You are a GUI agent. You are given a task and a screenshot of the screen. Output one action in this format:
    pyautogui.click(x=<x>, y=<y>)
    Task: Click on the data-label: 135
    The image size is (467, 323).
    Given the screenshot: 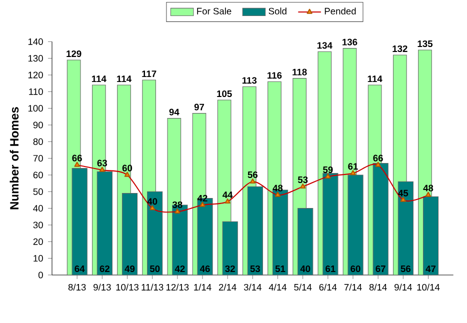 What is the action you would take?
    pyautogui.click(x=425, y=44)
    